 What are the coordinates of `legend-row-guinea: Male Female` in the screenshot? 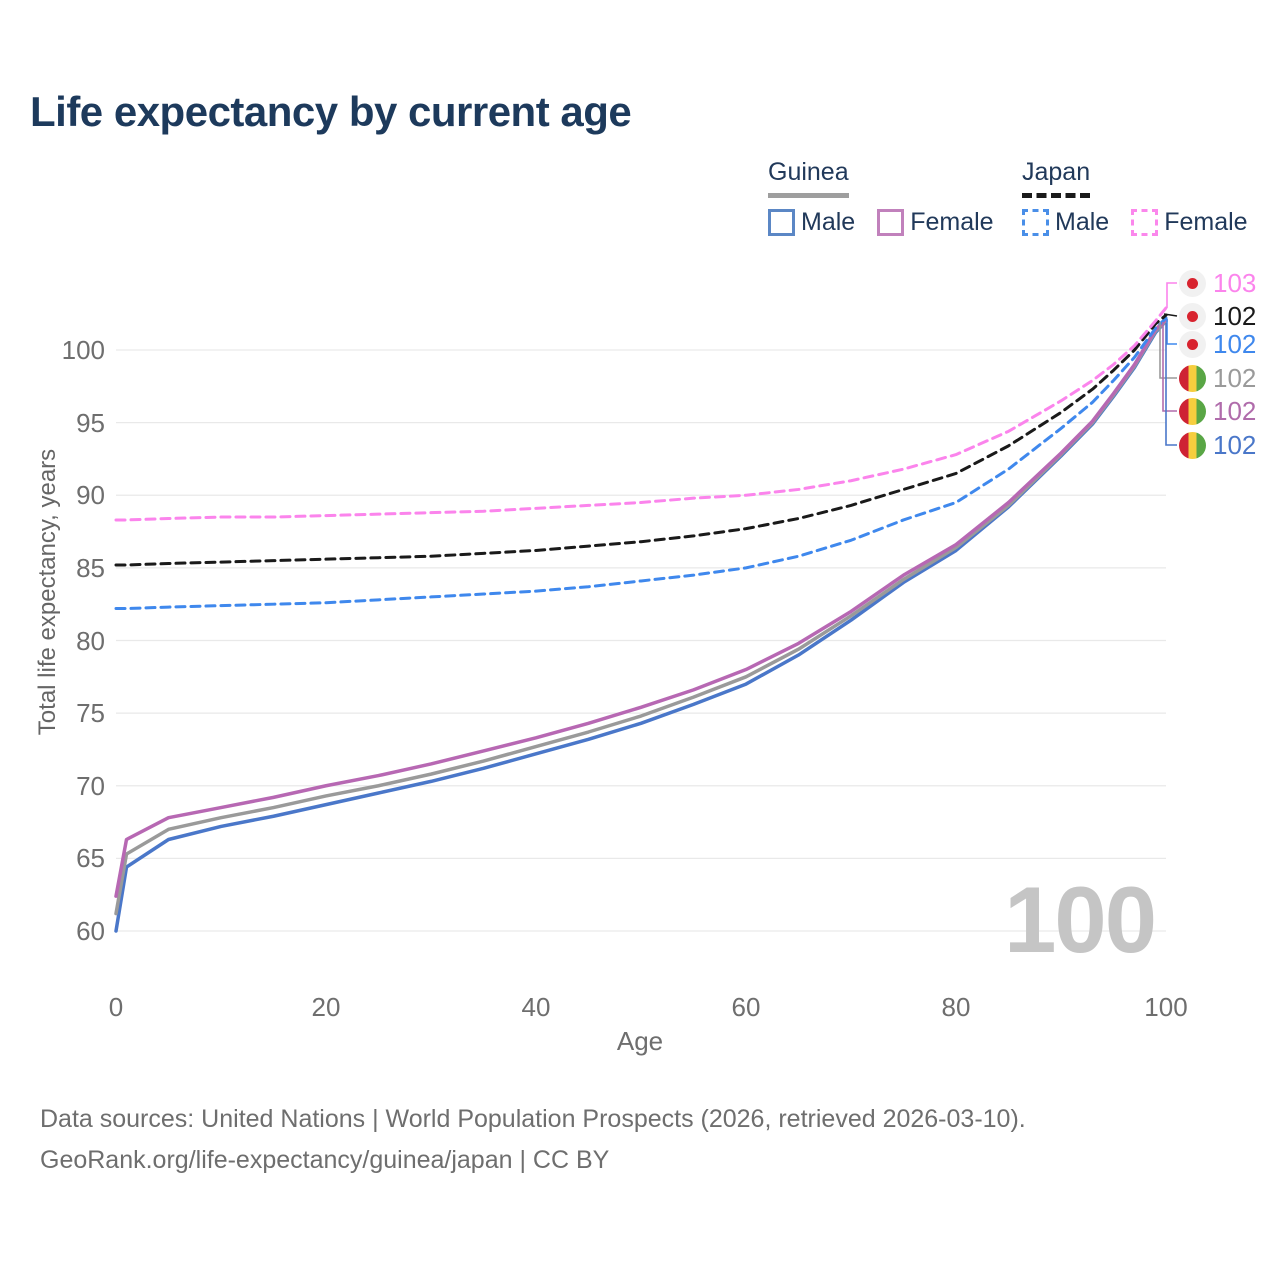 It's located at (892, 222).